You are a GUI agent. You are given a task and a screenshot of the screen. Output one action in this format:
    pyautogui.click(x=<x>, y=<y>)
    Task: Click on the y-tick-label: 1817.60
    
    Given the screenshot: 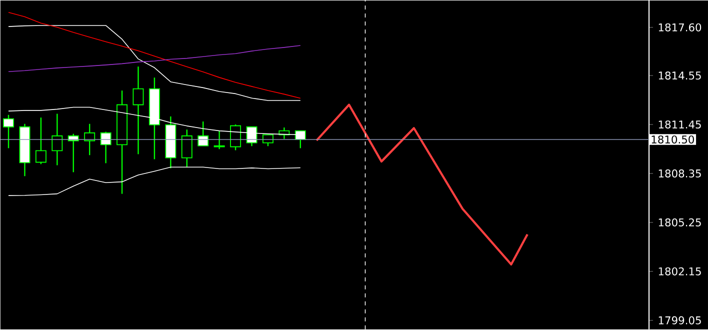 What is the action you would take?
    pyautogui.click(x=680, y=27)
    